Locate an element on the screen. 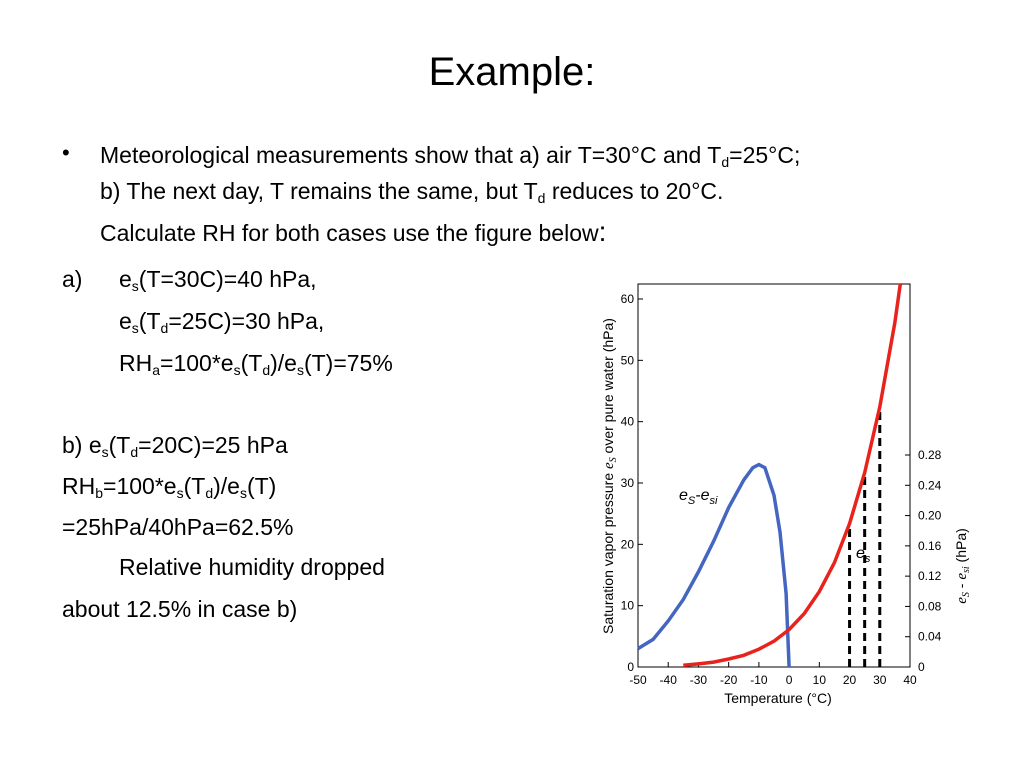  curve-label-es: es is located at coordinates (863, 555).